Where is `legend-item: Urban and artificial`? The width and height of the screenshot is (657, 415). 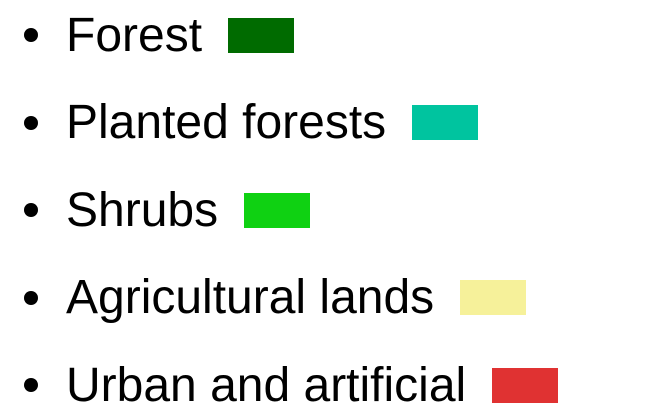 legend-item: Urban and artificial is located at coordinates (279, 385).